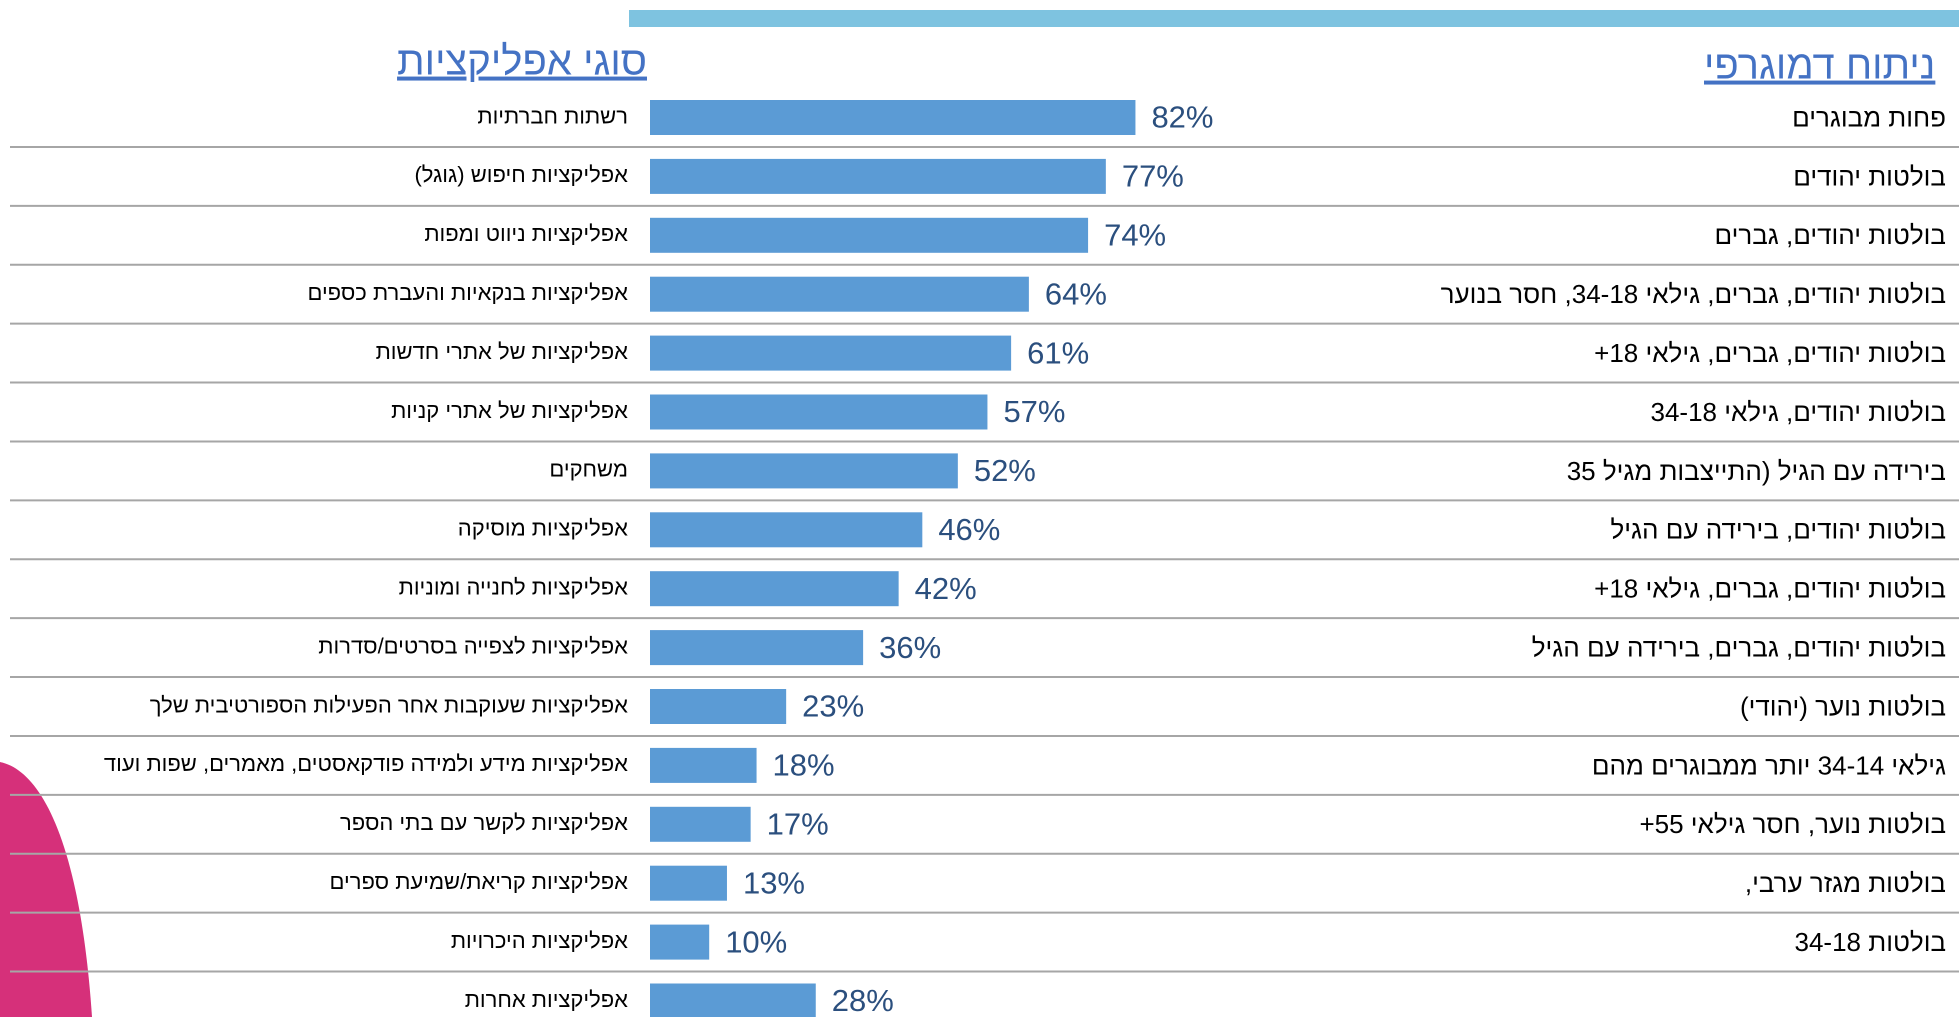 The image size is (1959, 1017). What do you see at coordinates (509, 410) in the screenshot?
I see `category-label: אפליקציות של אתרי קניות` at bounding box center [509, 410].